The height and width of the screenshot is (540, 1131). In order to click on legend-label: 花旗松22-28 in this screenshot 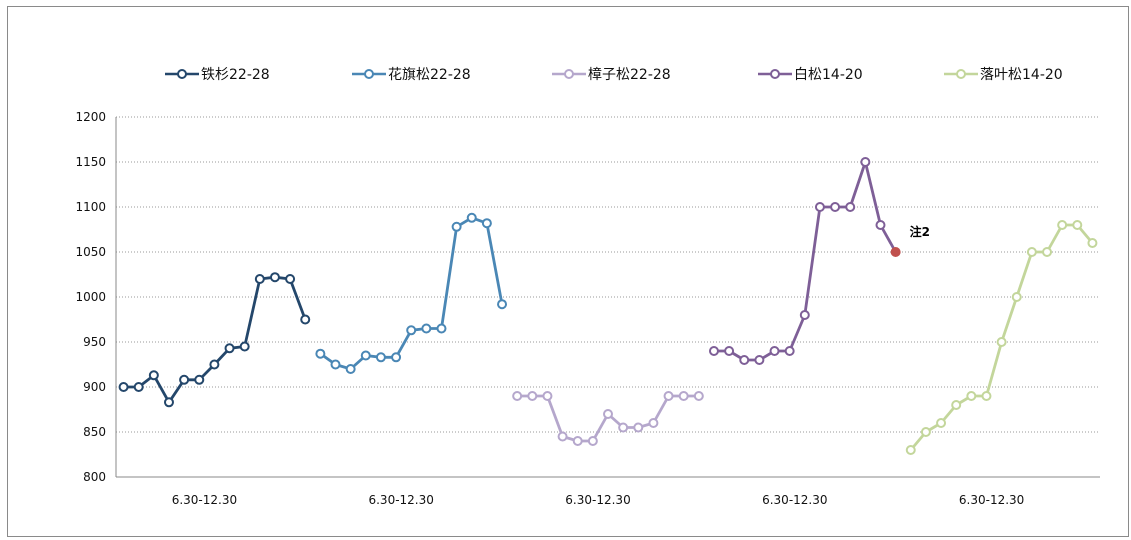, I will do `click(429, 75)`.